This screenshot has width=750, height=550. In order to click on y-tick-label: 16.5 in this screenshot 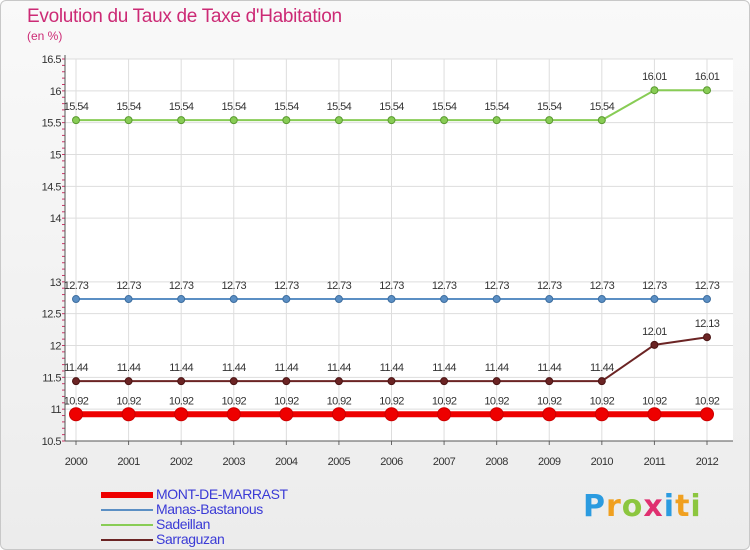, I will do `click(52, 60)`.